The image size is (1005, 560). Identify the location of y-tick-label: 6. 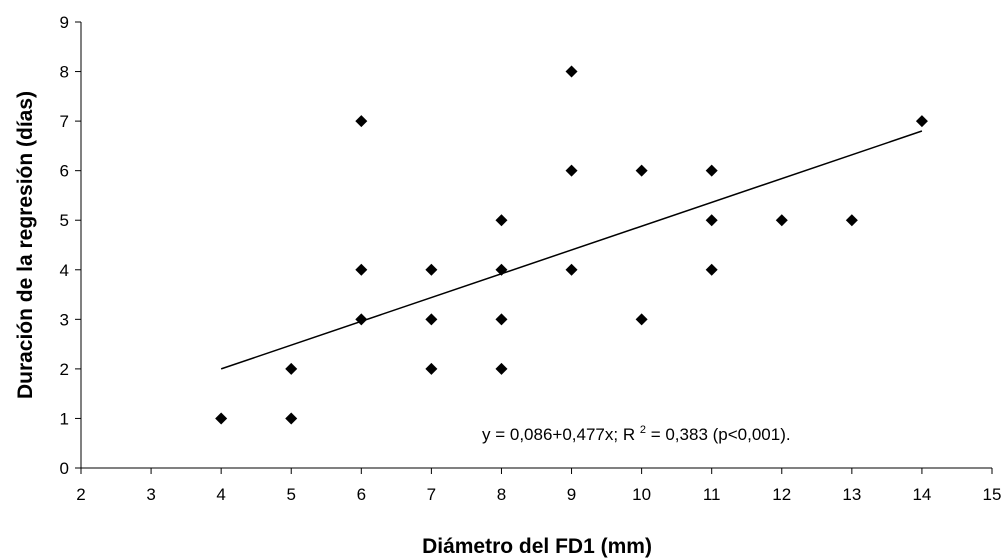
(64, 171).